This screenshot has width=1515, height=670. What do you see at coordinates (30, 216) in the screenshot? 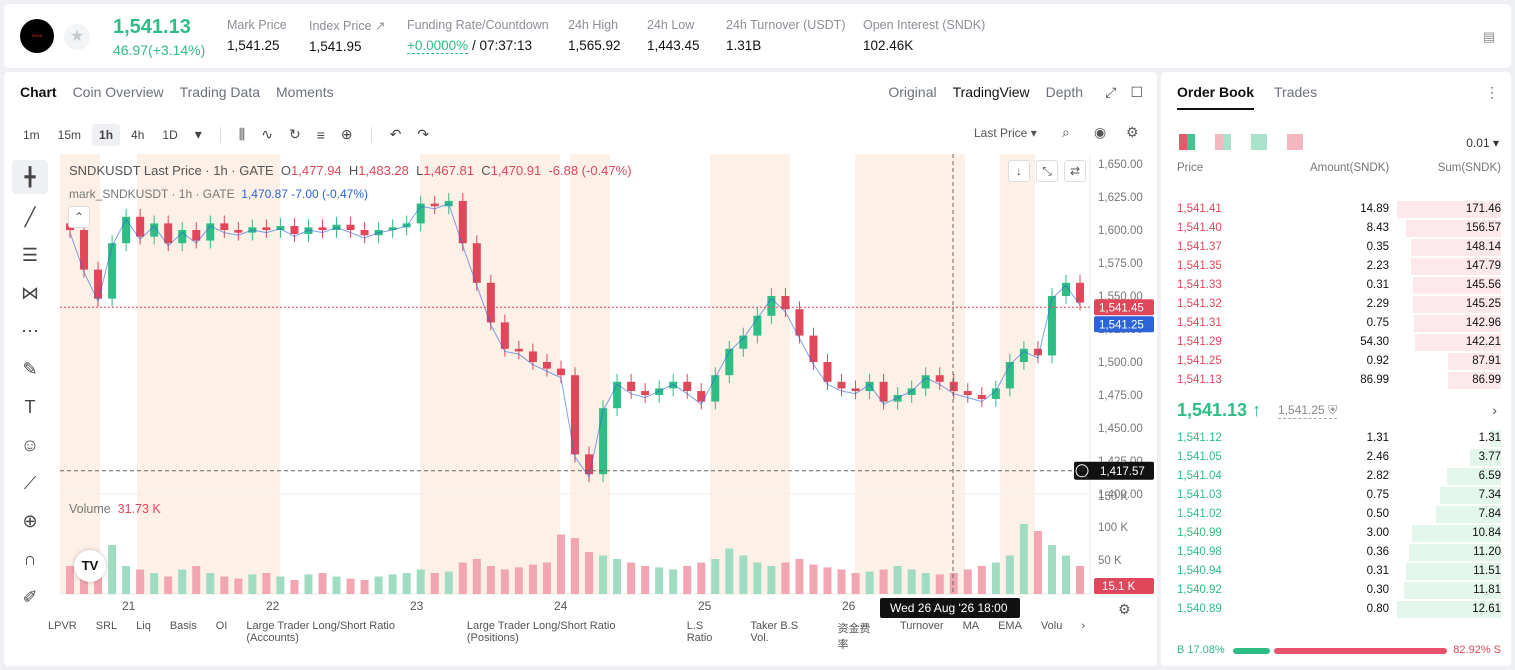
I see `trendline-icon: ╱` at bounding box center [30, 216].